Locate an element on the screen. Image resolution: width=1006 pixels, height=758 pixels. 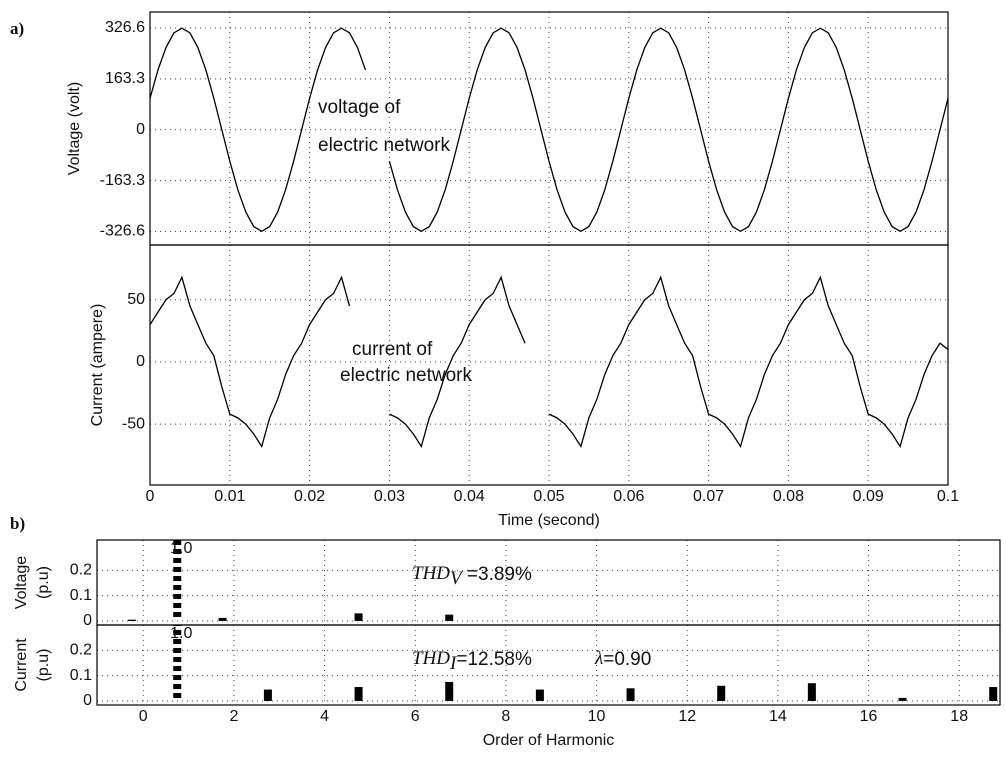
annotation-tail: =3.89% is located at coordinates (497, 574).